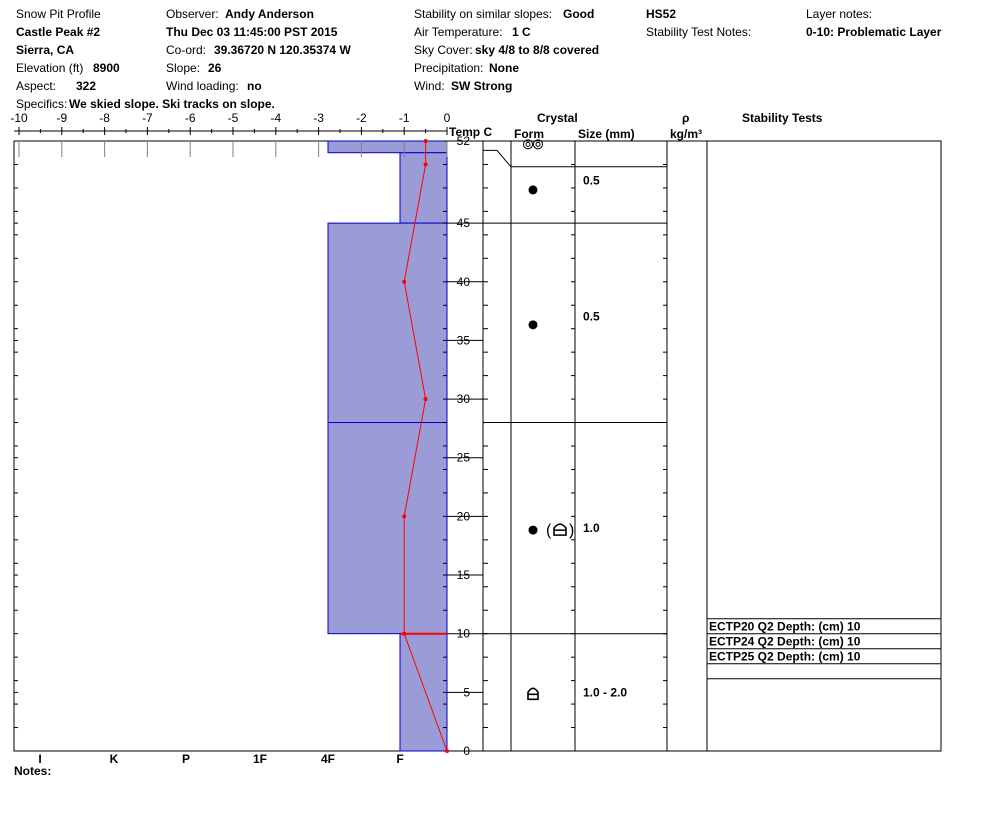 The image size is (994, 840). What do you see at coordinates (686, 134) in the screenshot?
I see `density-units: kg/m³` at bounding box center [686, 134].